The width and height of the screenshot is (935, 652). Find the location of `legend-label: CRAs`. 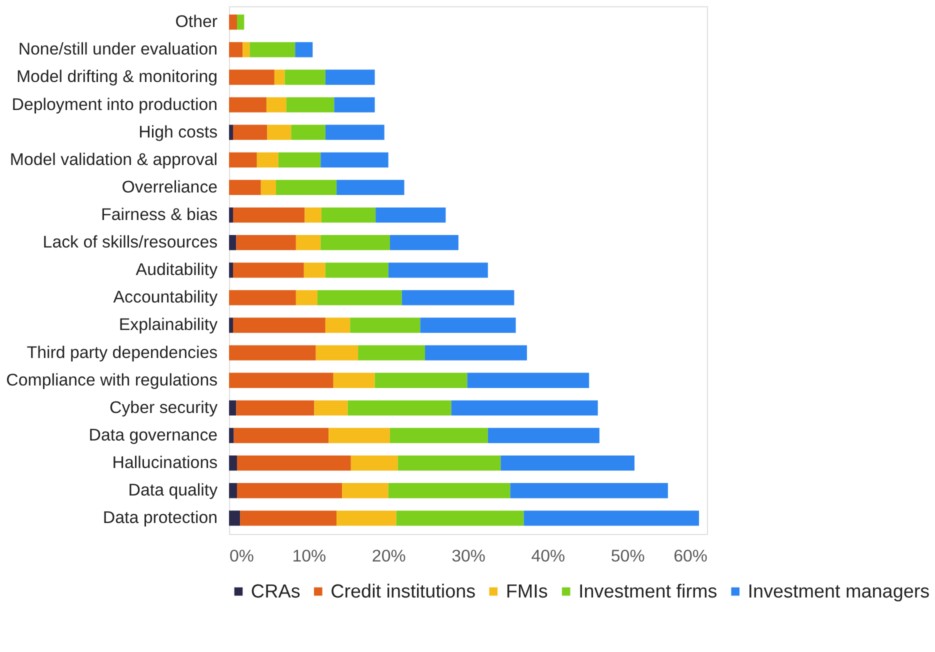

legend-label: CRAs is located at coordinates (275, 591).